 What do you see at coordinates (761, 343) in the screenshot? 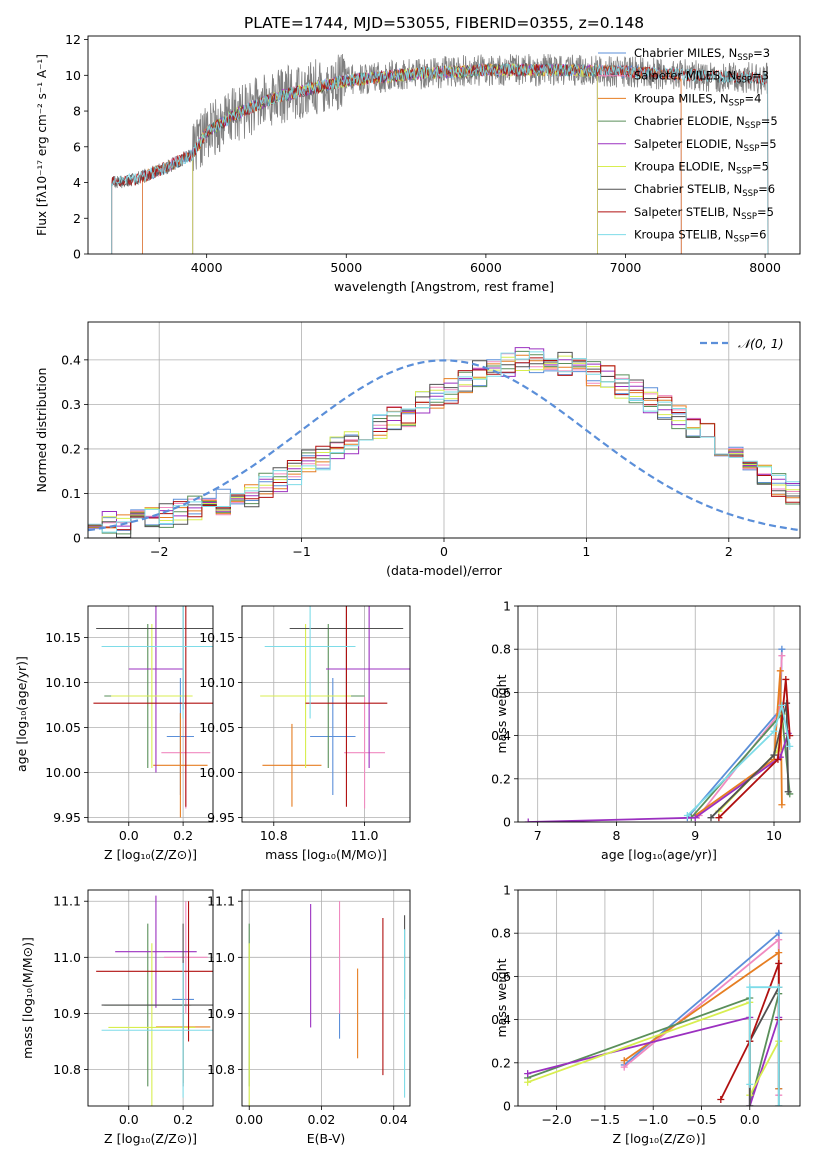
I see `legend-entry-gaussian: 𝒩(0, 1)` at bounding box center [761, 343].